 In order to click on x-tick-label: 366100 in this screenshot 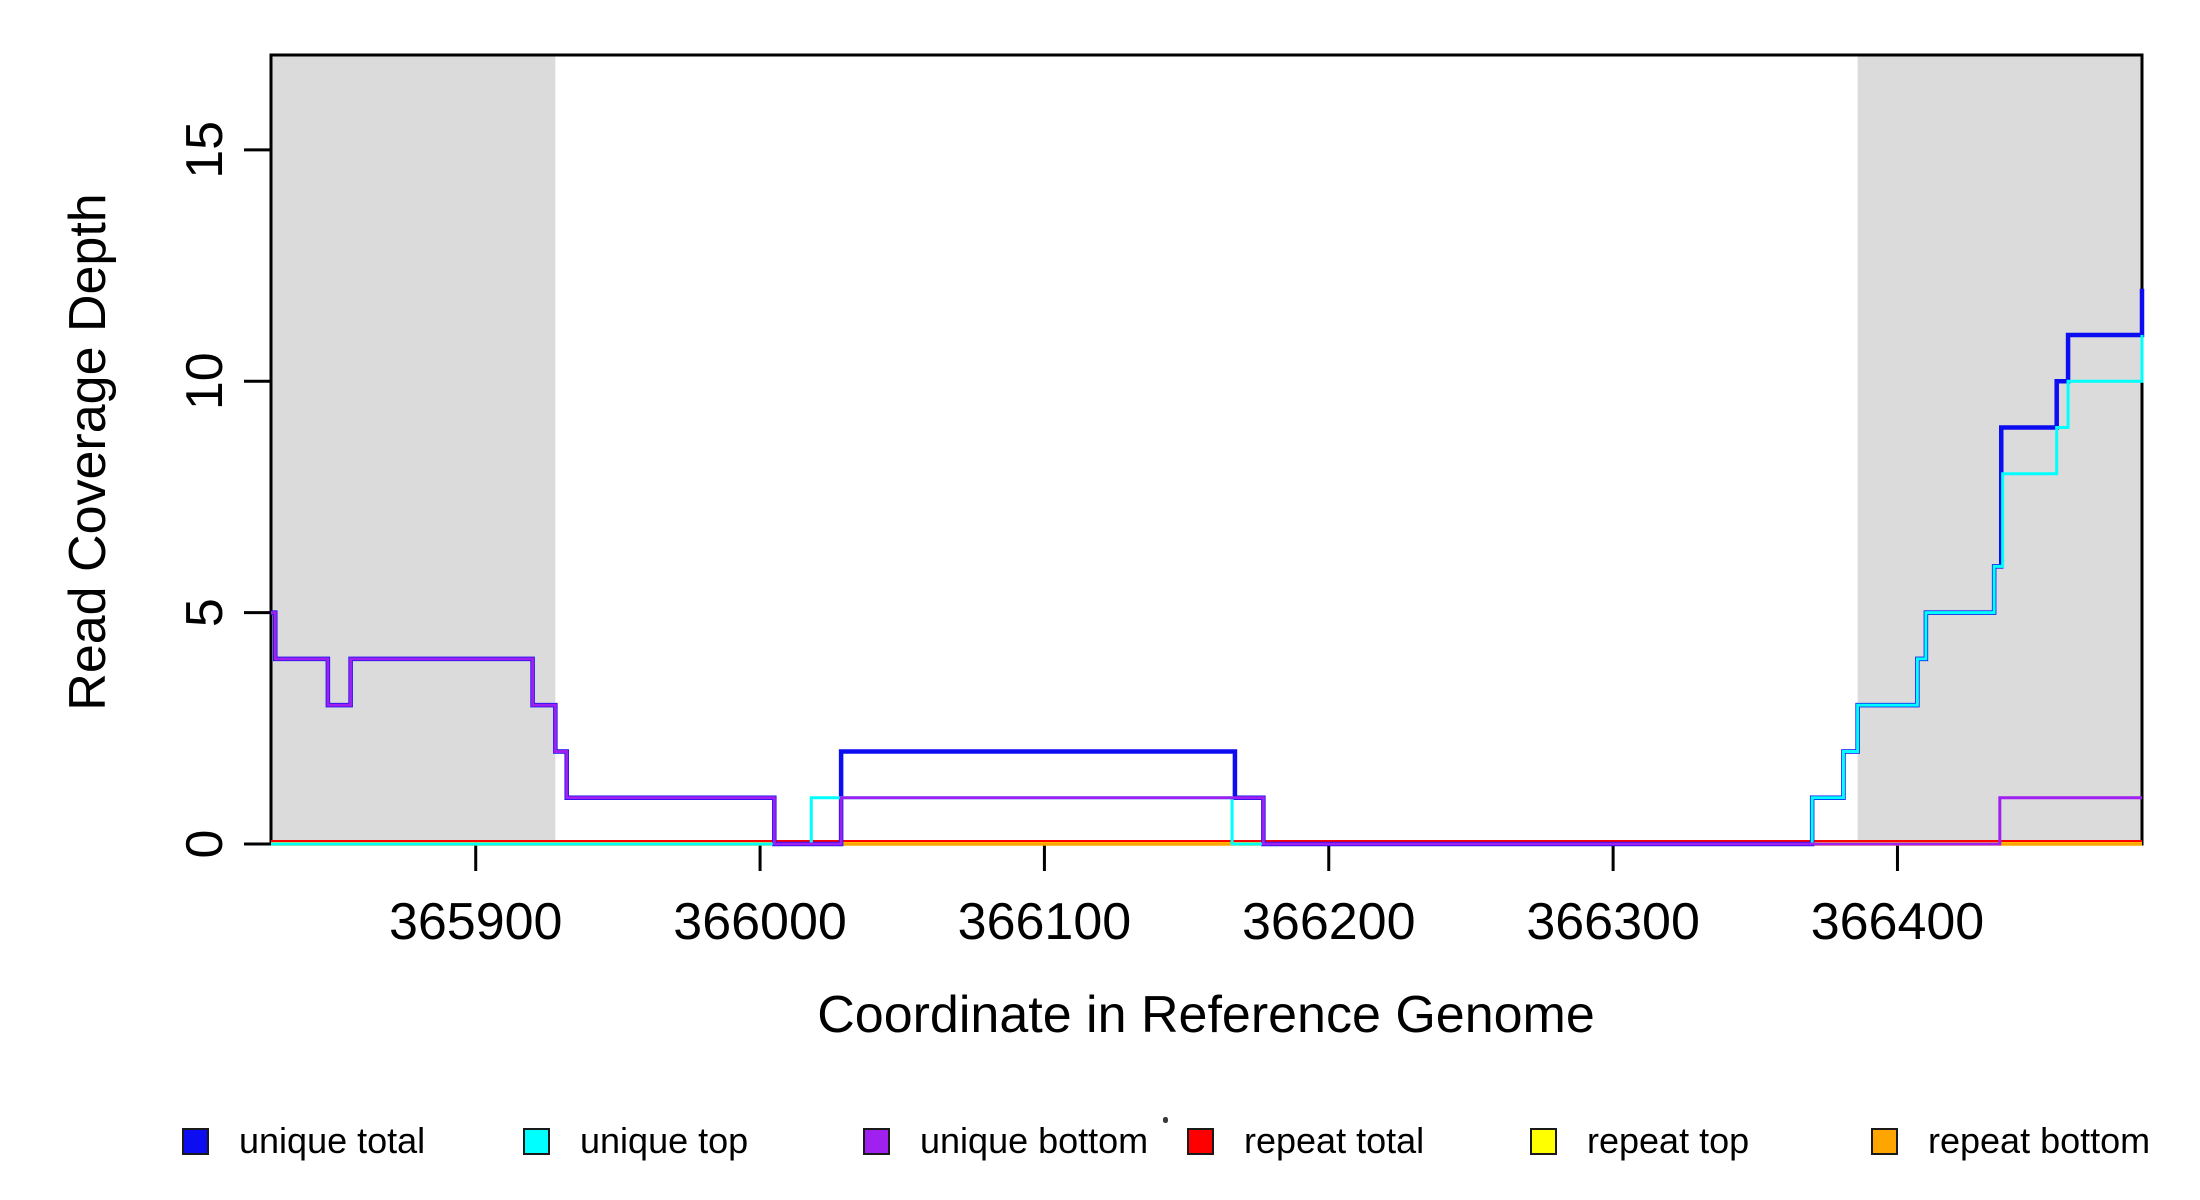, I will do `click(1045, 922)`.